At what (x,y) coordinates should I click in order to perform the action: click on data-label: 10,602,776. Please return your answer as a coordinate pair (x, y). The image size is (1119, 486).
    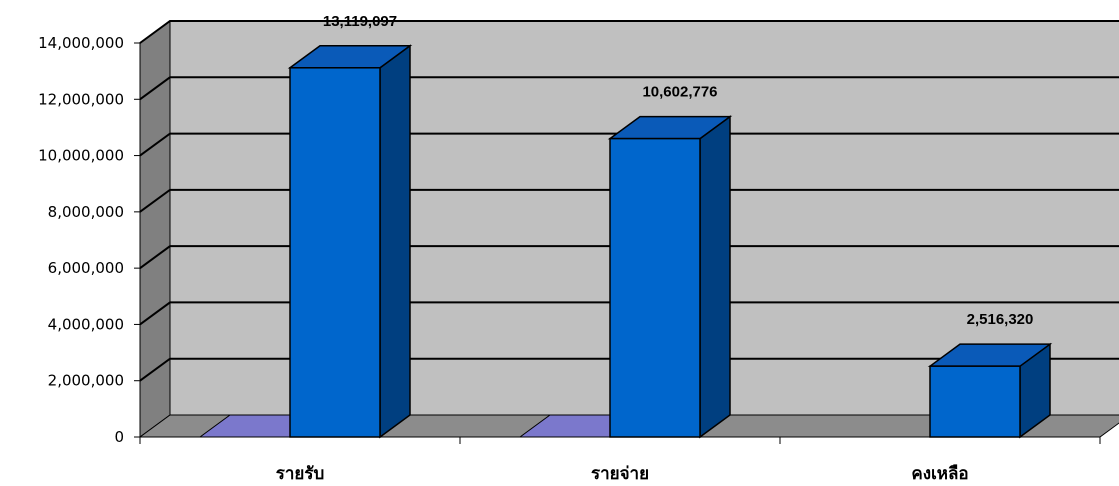
    Looking at the image, I should click on (679, 92).